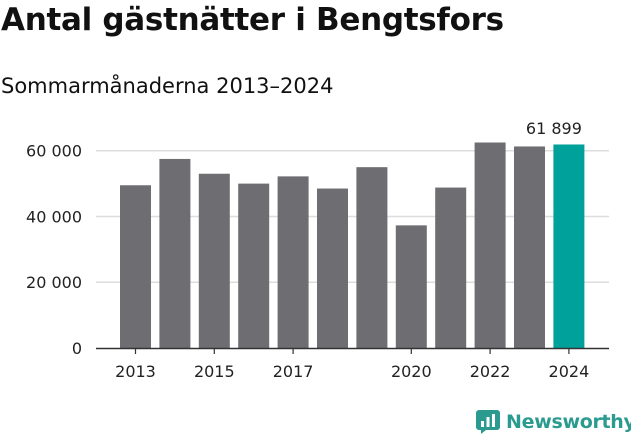  What do you see at coordinates (254, 265) in the screenshot?
I see `bar-2016` at bounding box center [254, 265].